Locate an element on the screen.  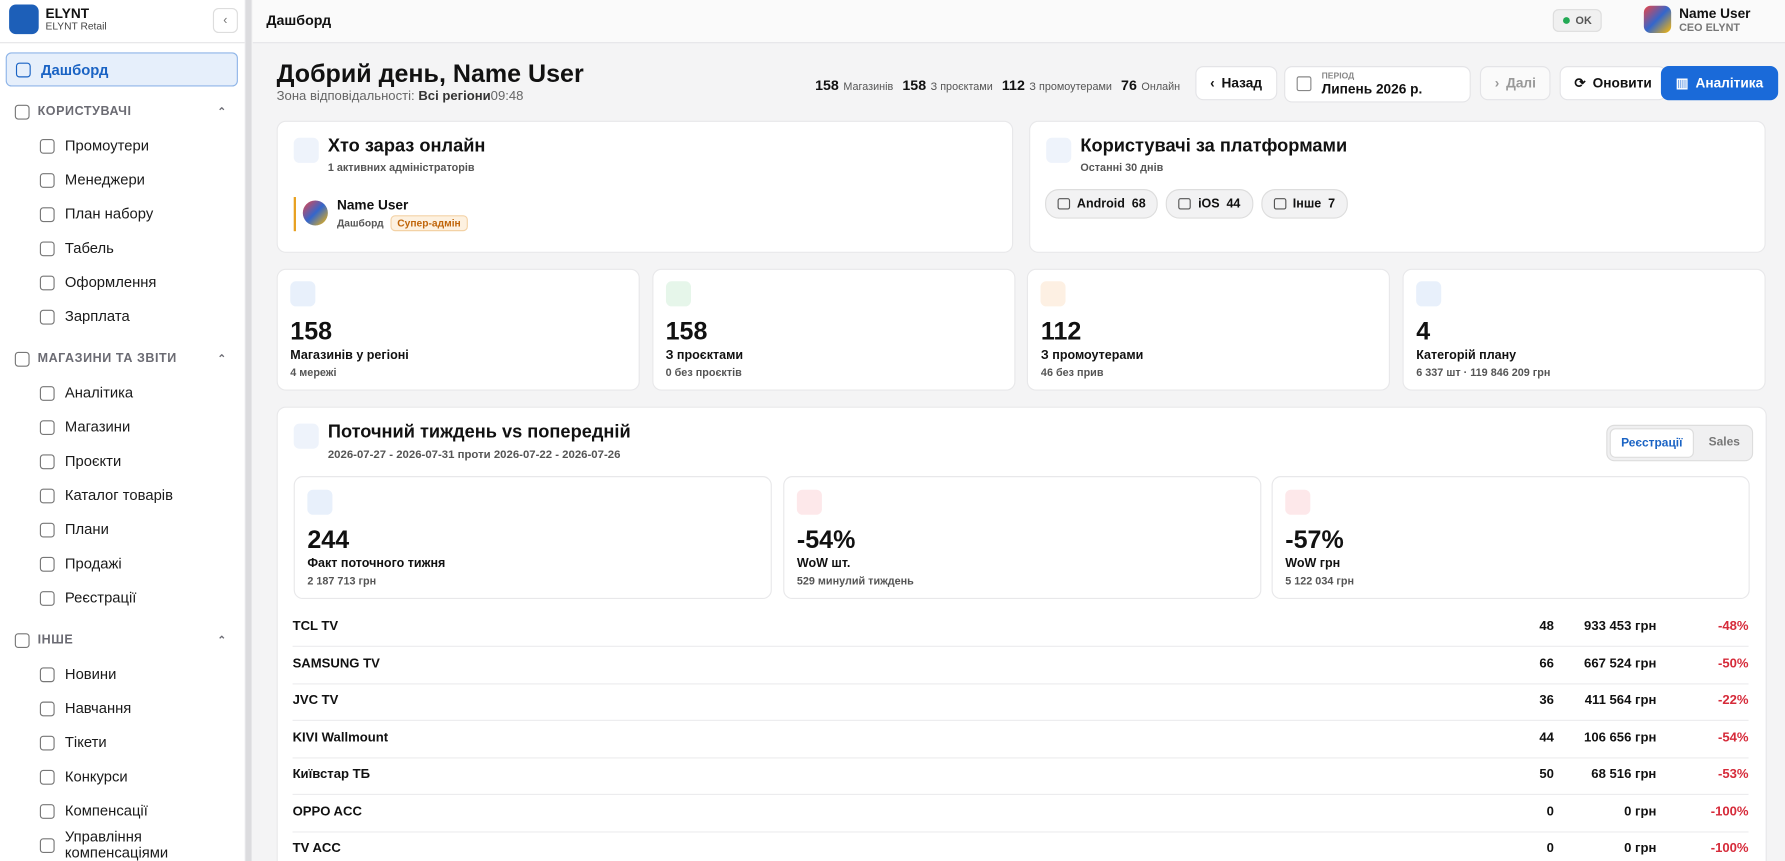
platform-chip: iOS 44 is located at coordinates (1209, 204).